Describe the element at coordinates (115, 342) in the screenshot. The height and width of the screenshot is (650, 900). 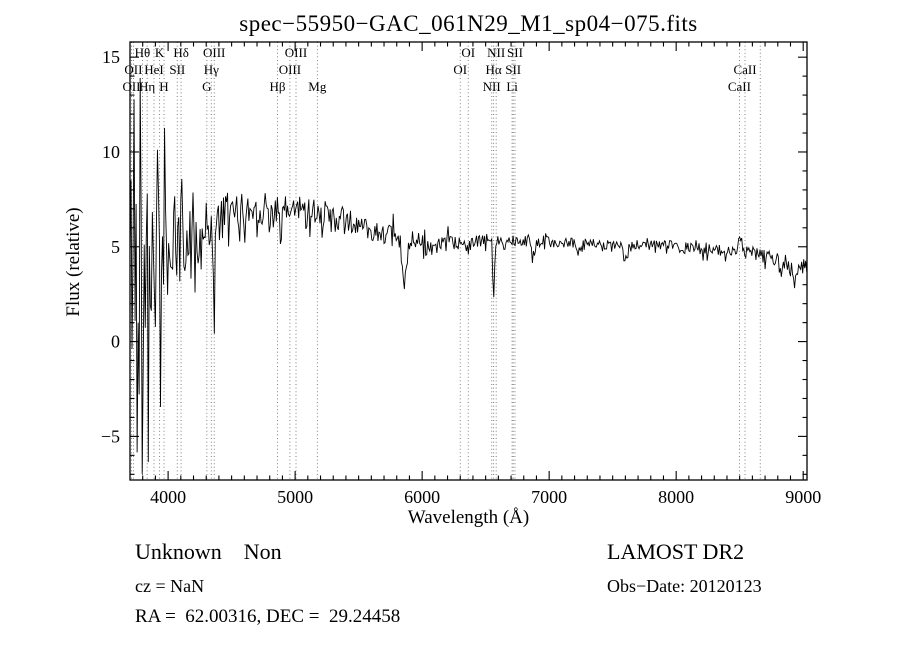
I see `y-tick-label: 0` at that location.